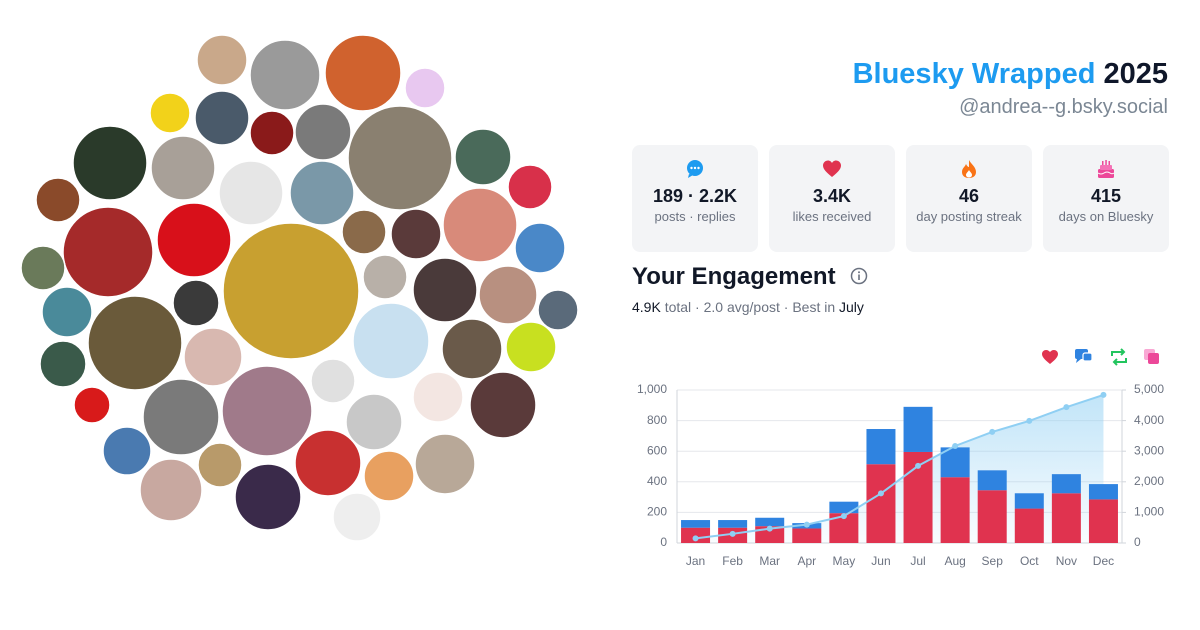  I want to click on year: 2025, so click(1135, 74).